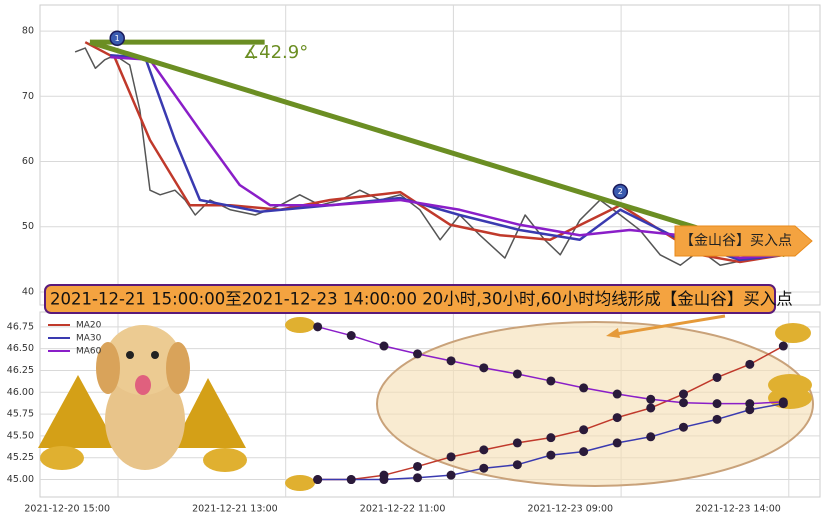  Describe the element at coordinates (89, 352) in the screenshot. I see `legend-label: MA60` at that location.